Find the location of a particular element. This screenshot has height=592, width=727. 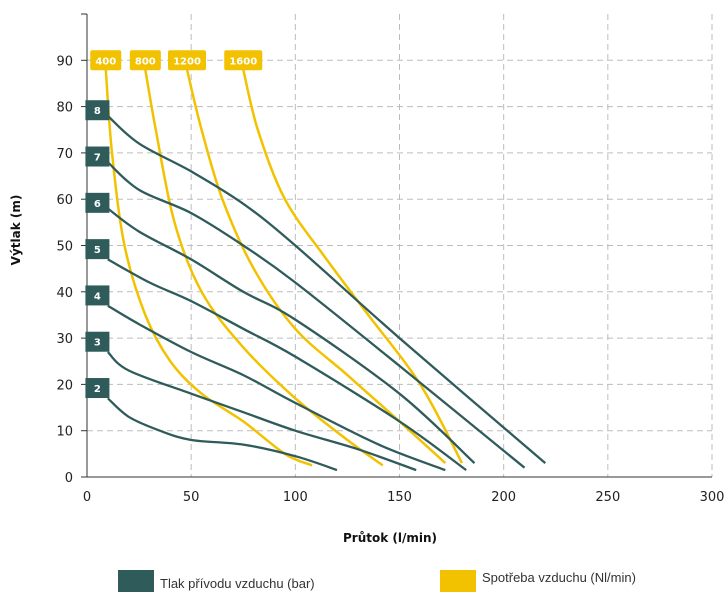

y-tick-label: 90 is located at coordinates (64, 61).